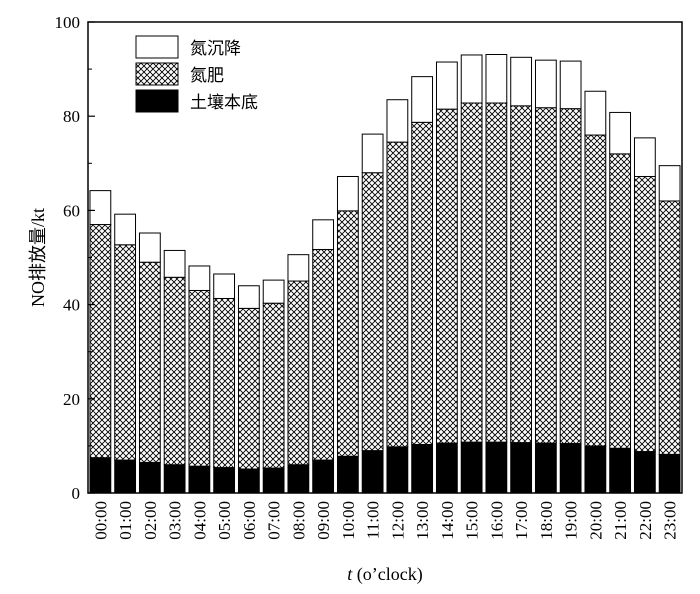 The height and width of the screenshot is (594, 700). What do you see at coordinates (595, 290) in the screenshot?
I see `bar-series-1-2000` at bounding box center [595, 290].